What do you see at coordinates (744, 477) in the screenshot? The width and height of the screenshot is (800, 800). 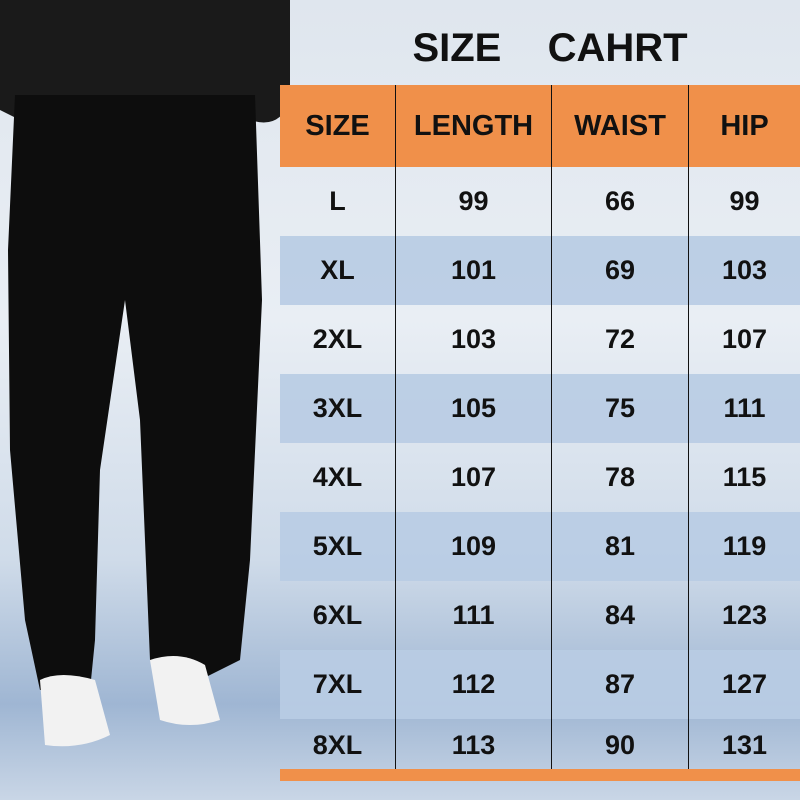 I see `cell-hip: 115` at bounding box center [744, 477].